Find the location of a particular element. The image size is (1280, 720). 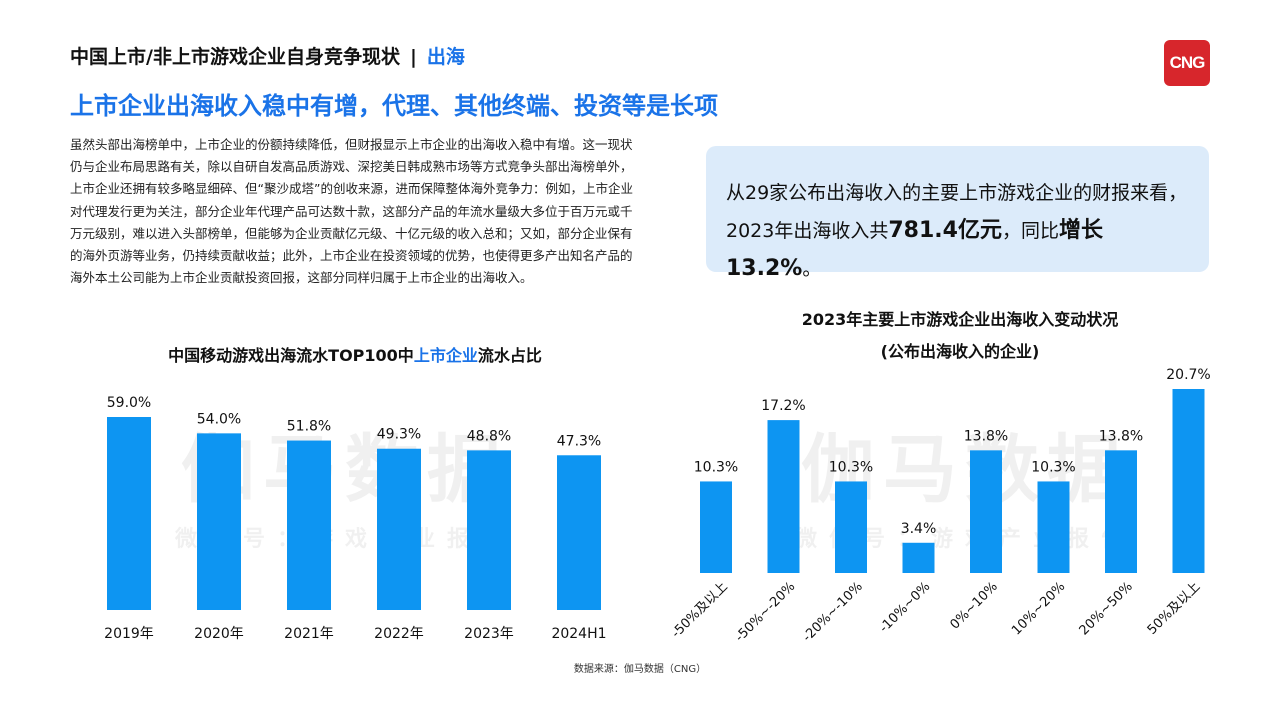

page-title: 上市企业出海收入稳中有增，代理、其他终端、投资等是长项 is located at coordinates (394, 106).